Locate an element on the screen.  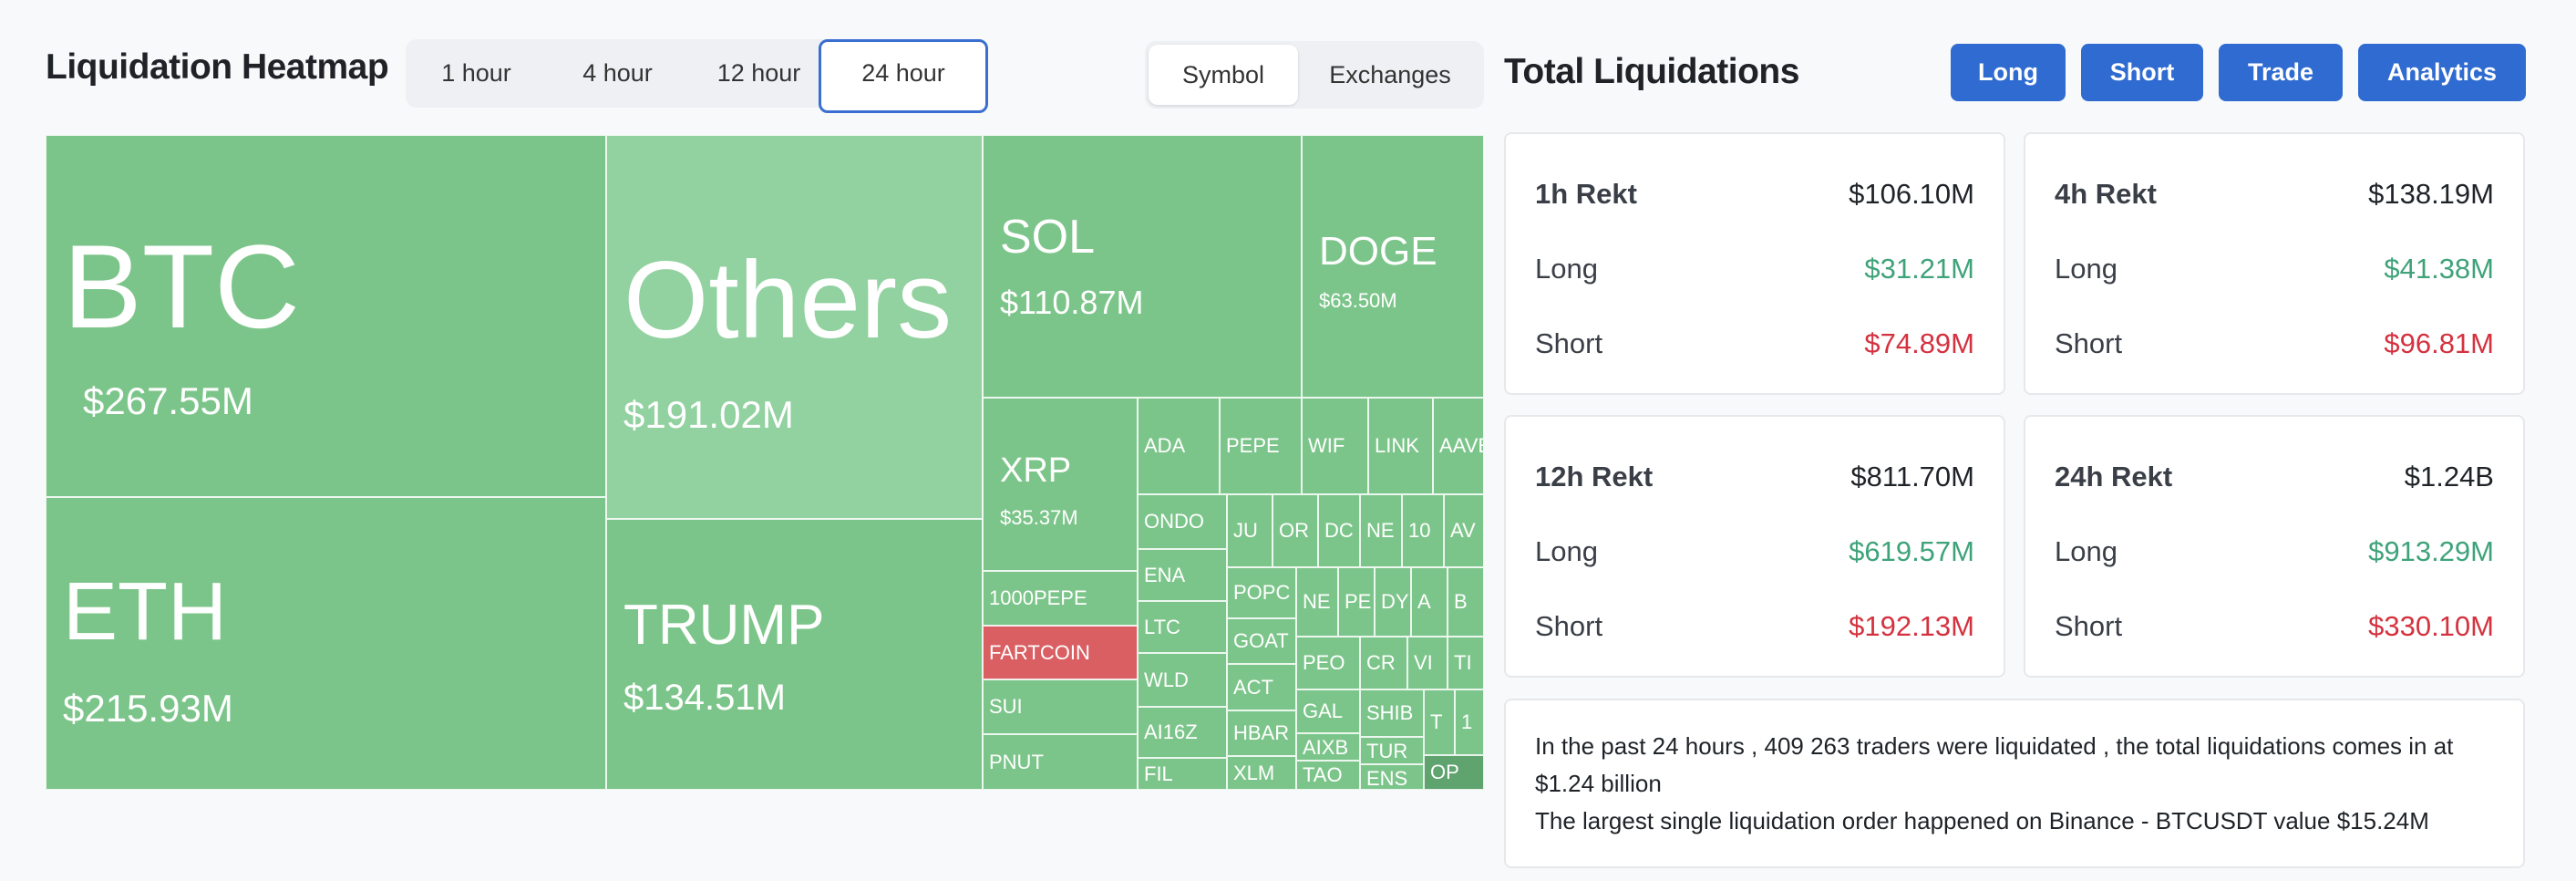
long-label: Long is located at coordinates (2086, 551).